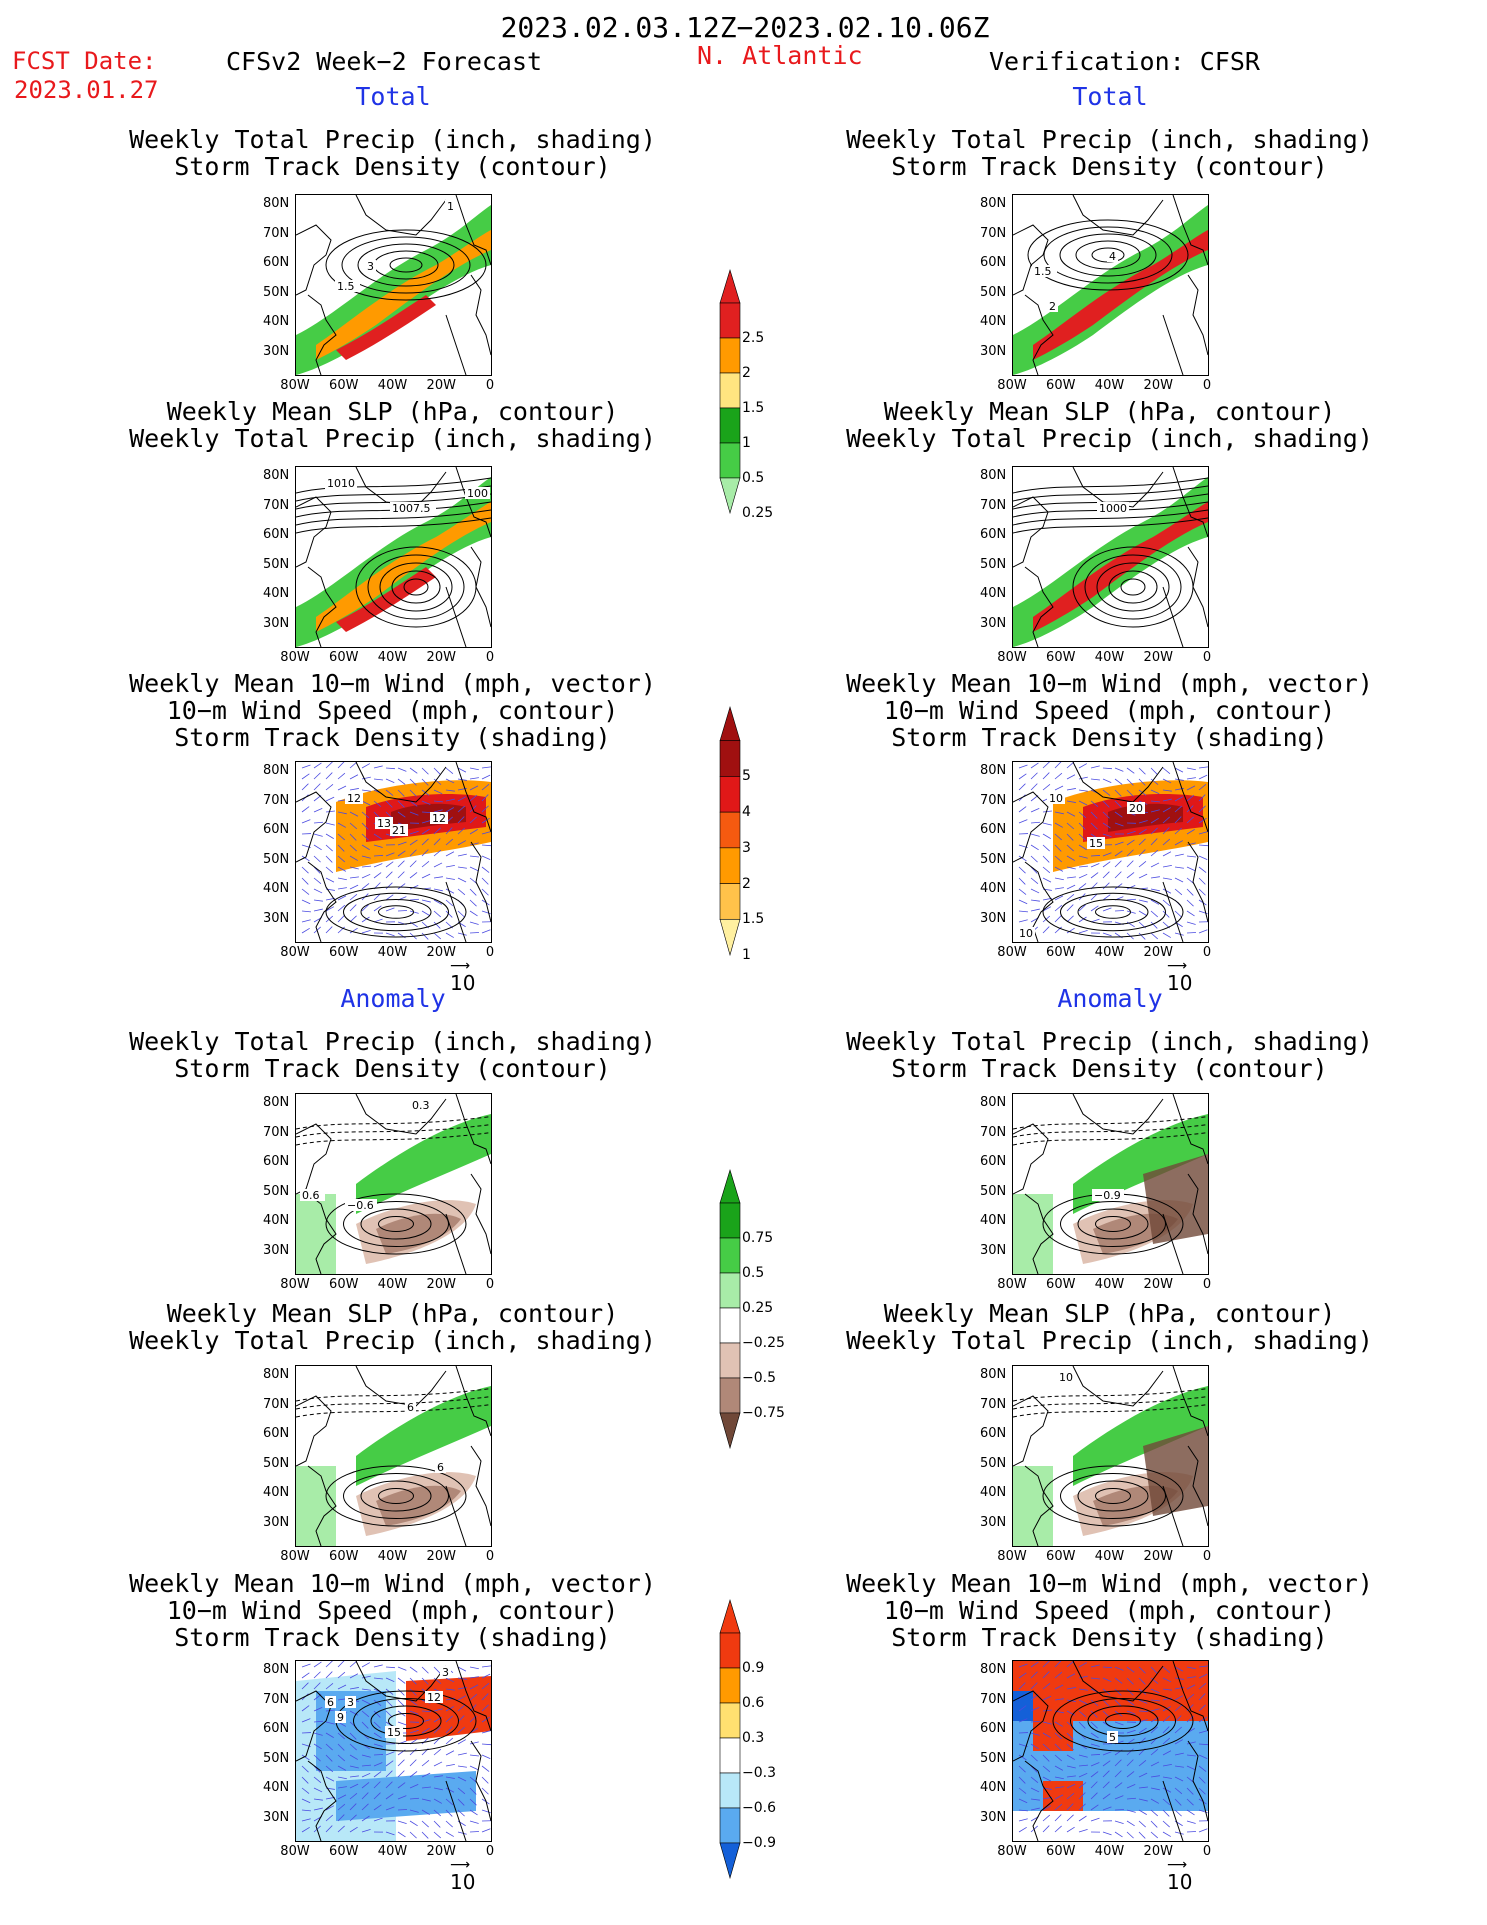 This screenshot has width=1487, height=1925. What do you see at coordinates (758, 1308) in the screenshot?
I see `colorbar-label: 0.25` at bounding box center [758, 1308].